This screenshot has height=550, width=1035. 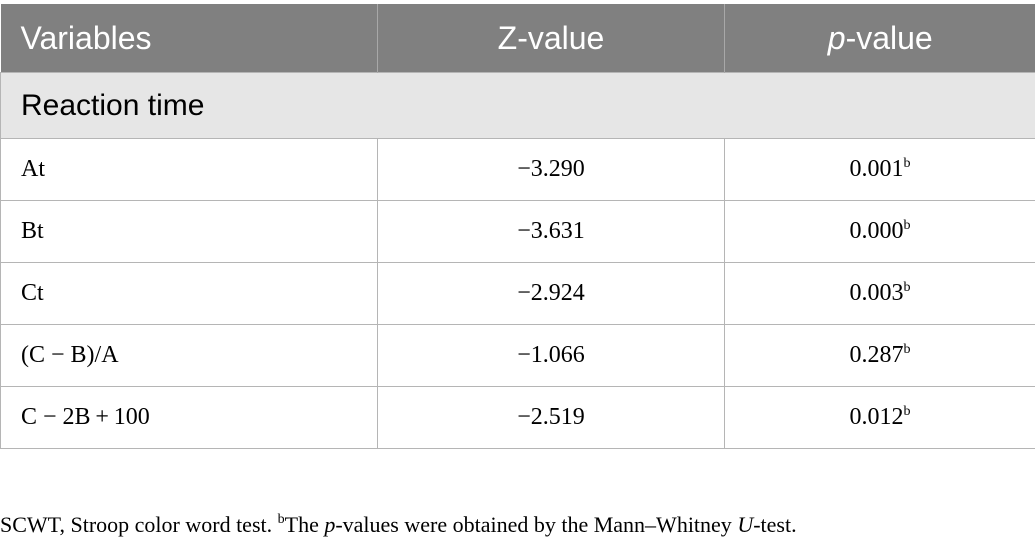 I want to click on p-value: 0.012, so click(x=876, y=417).